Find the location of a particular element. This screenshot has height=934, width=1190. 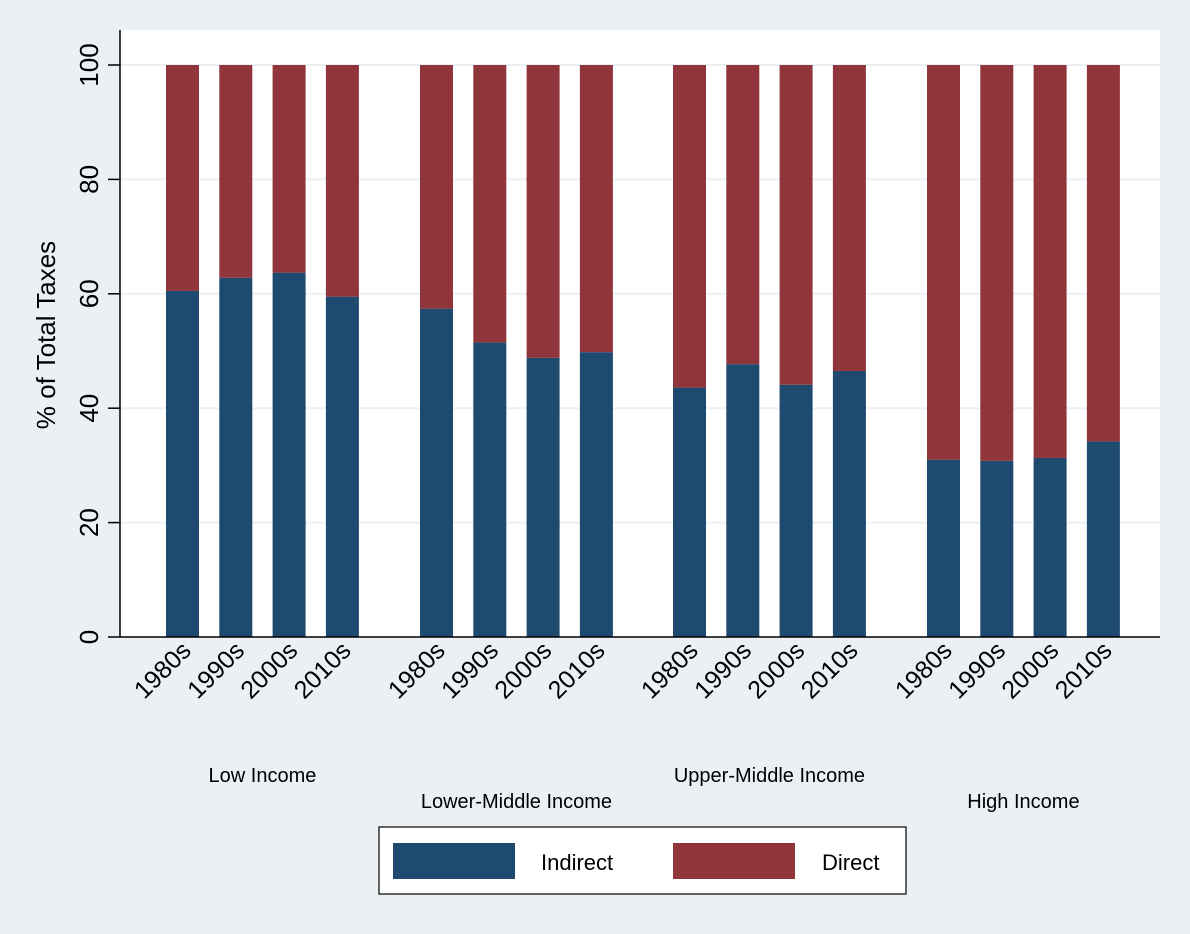

legend-swatch-indirect is located at coordinates (454, 861).